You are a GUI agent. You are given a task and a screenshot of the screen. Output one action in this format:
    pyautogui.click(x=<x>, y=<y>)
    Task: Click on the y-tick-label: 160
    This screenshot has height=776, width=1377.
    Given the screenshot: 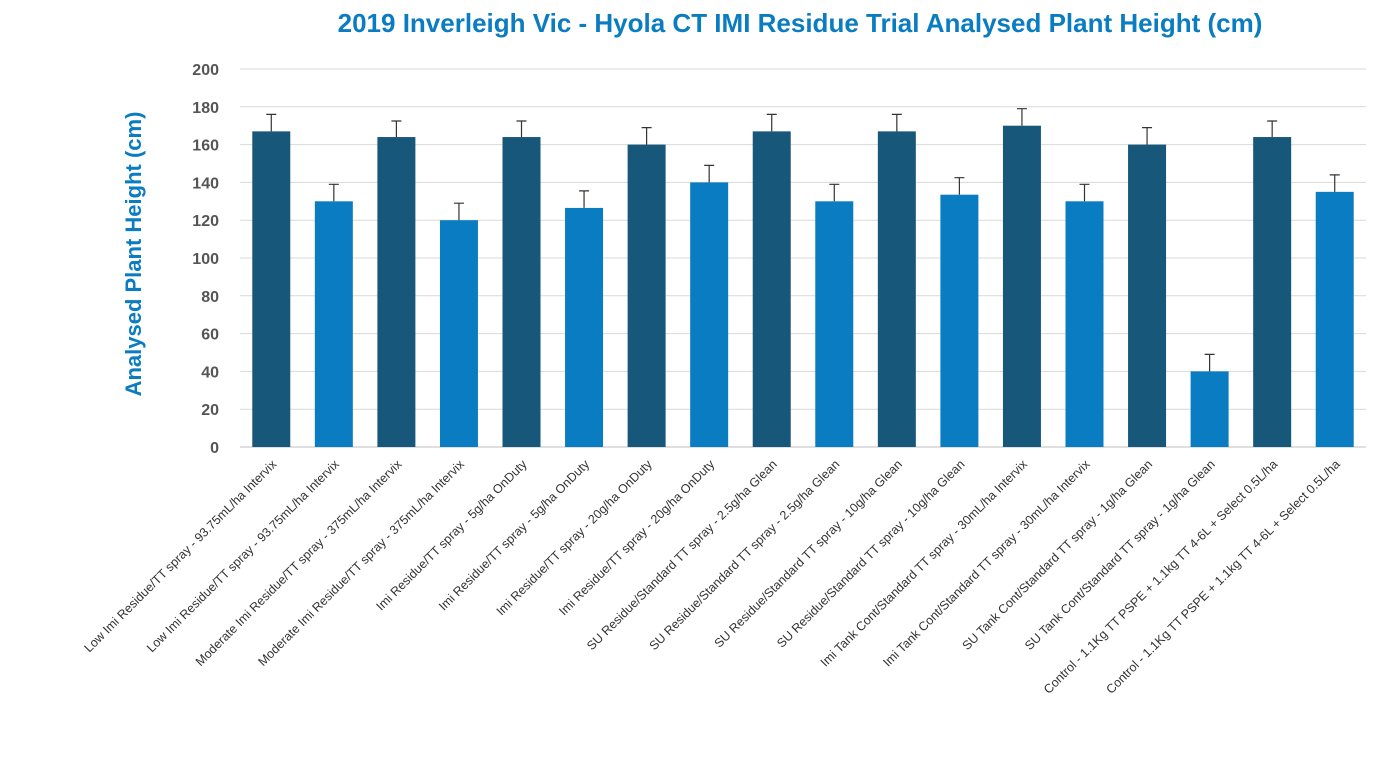 What is the action you would take?
    pyautogui.click(x=205, y=146)
    